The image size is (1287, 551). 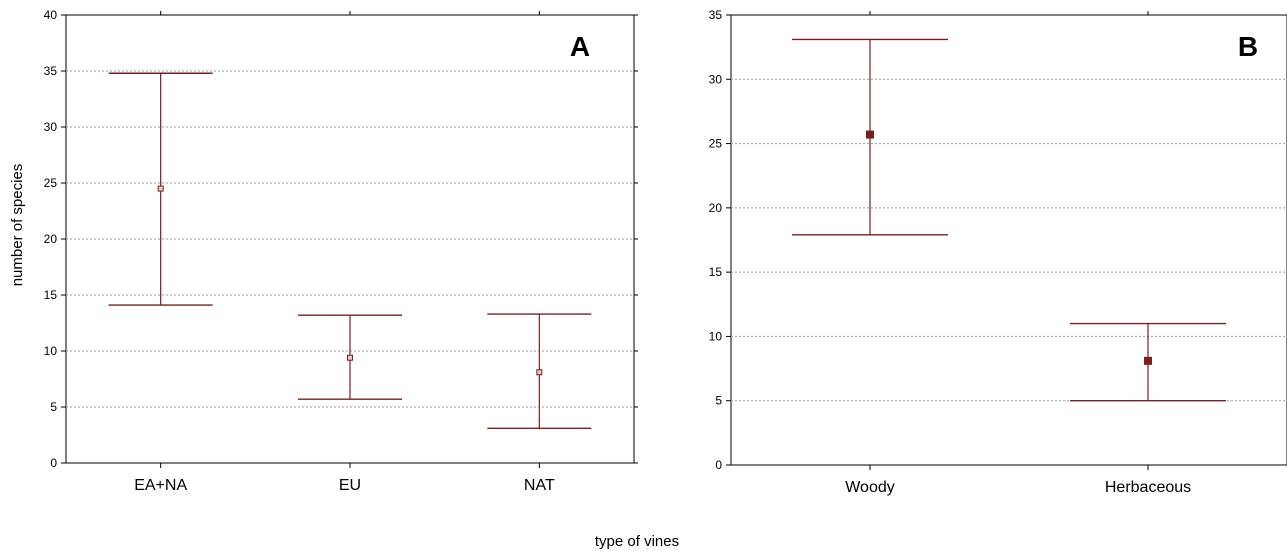 I want to click on panel-letter: A, so click(x=580, y=46).